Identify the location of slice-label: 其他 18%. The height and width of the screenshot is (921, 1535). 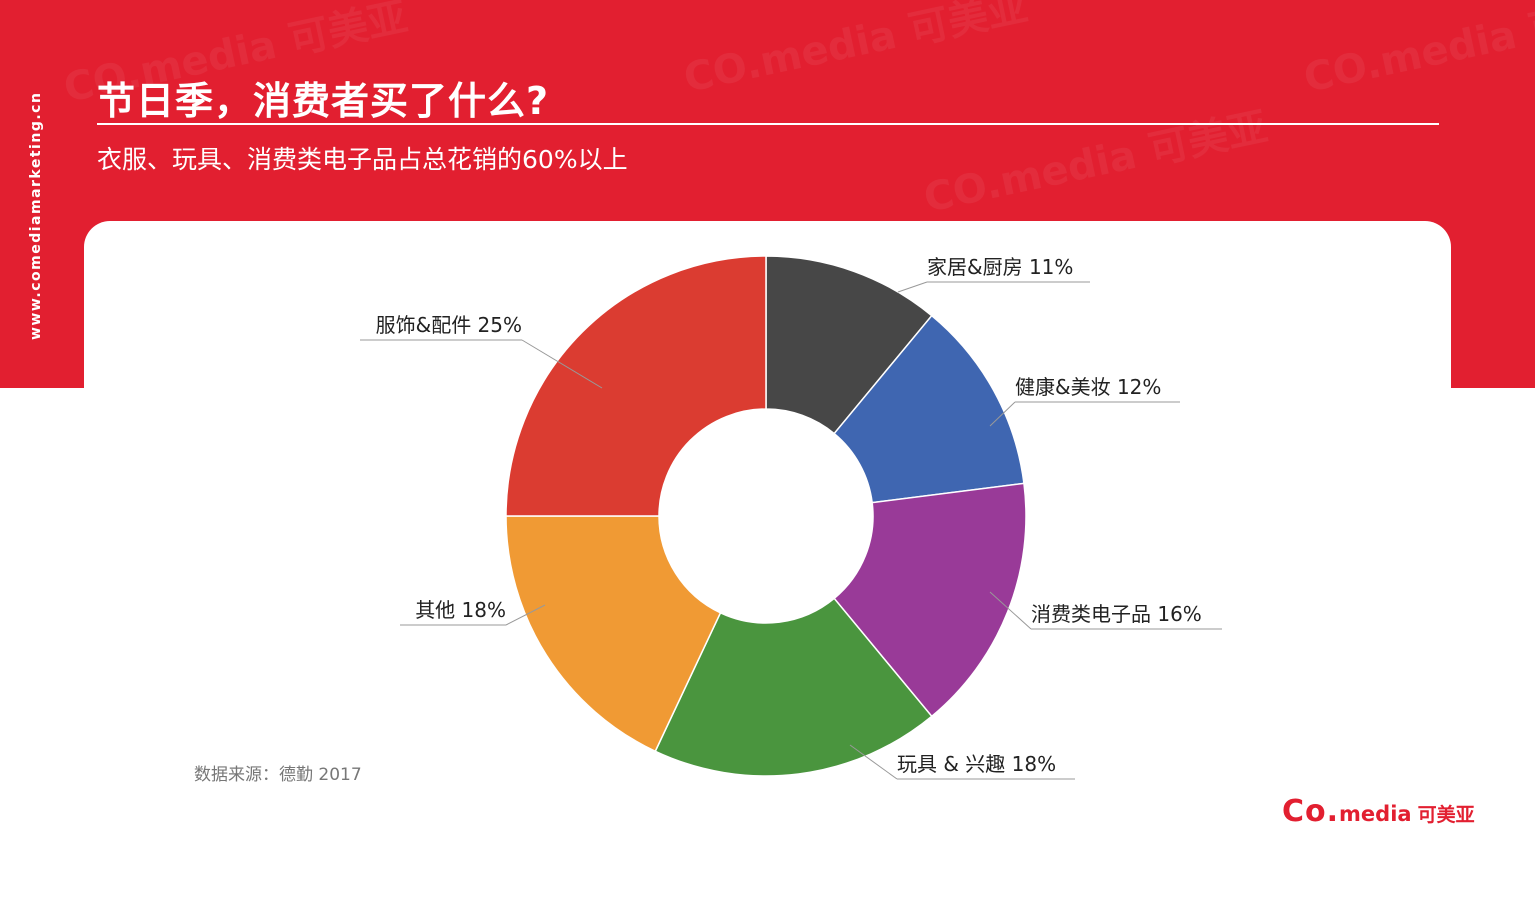
(460, 610).